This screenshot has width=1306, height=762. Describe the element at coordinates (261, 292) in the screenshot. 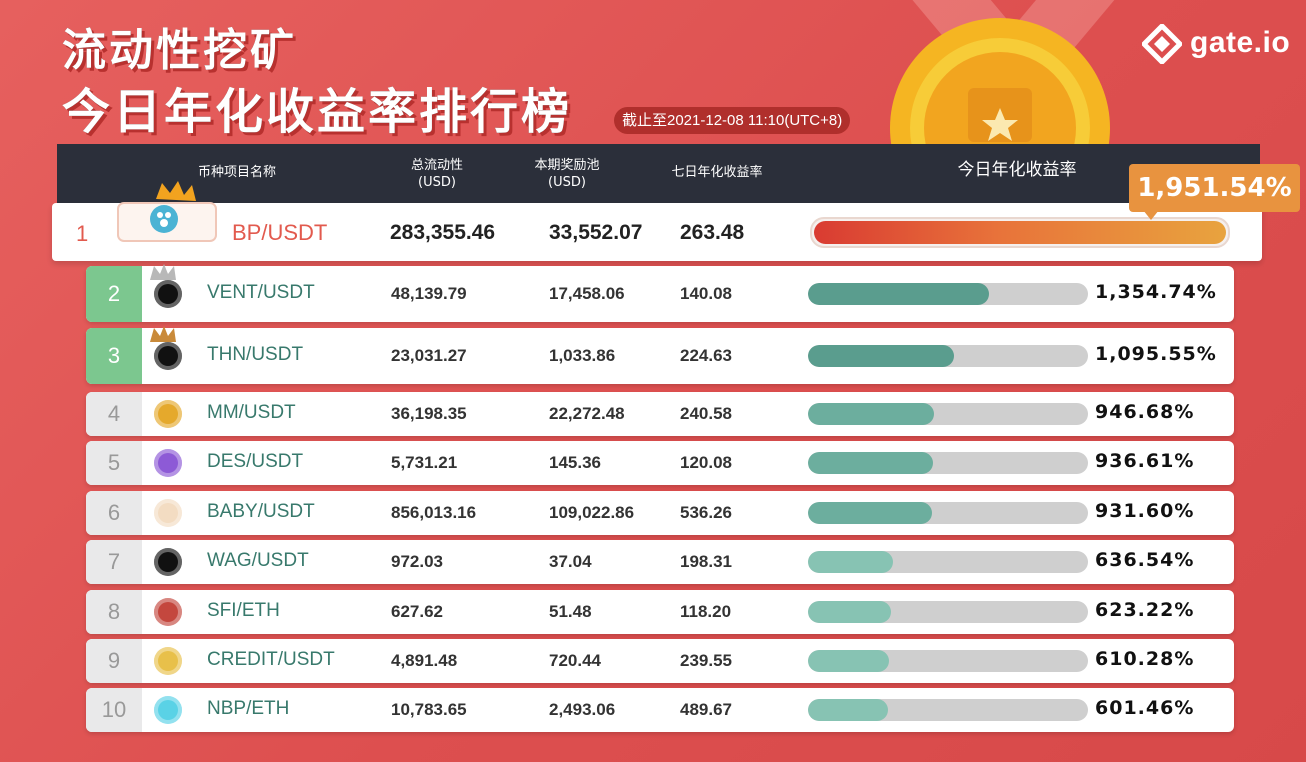

I see `pair-name: VENT/USDT` at that location.